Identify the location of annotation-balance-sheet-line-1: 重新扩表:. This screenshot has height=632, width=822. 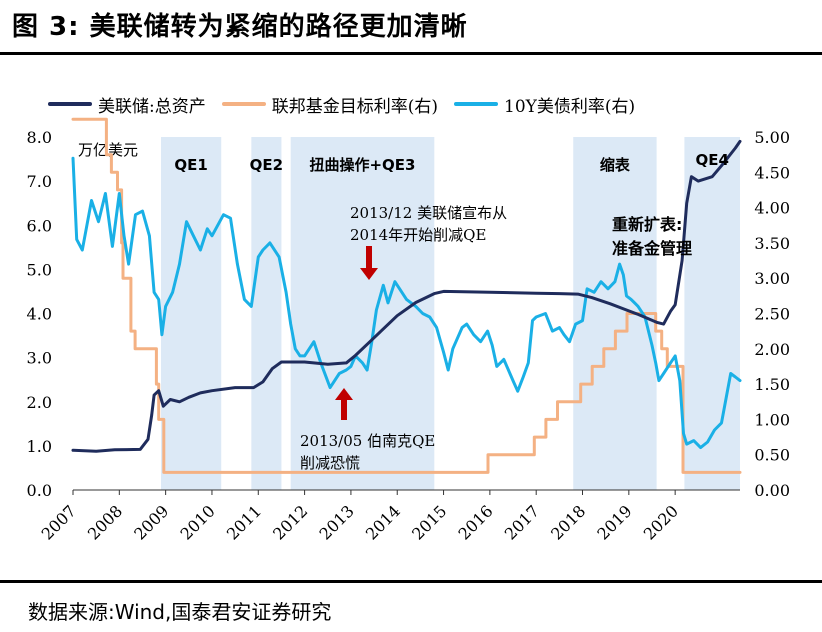
(647, 224).